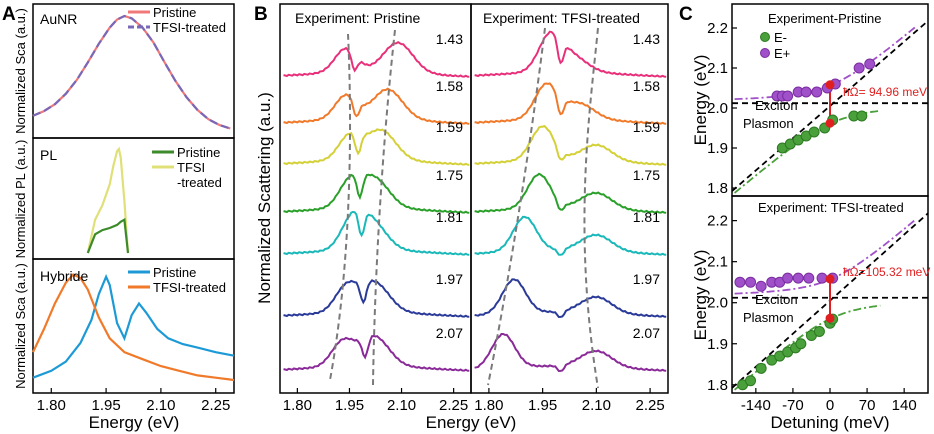  I want to click on c-bot-ylabel: Energy (eV), so click(700, 295).